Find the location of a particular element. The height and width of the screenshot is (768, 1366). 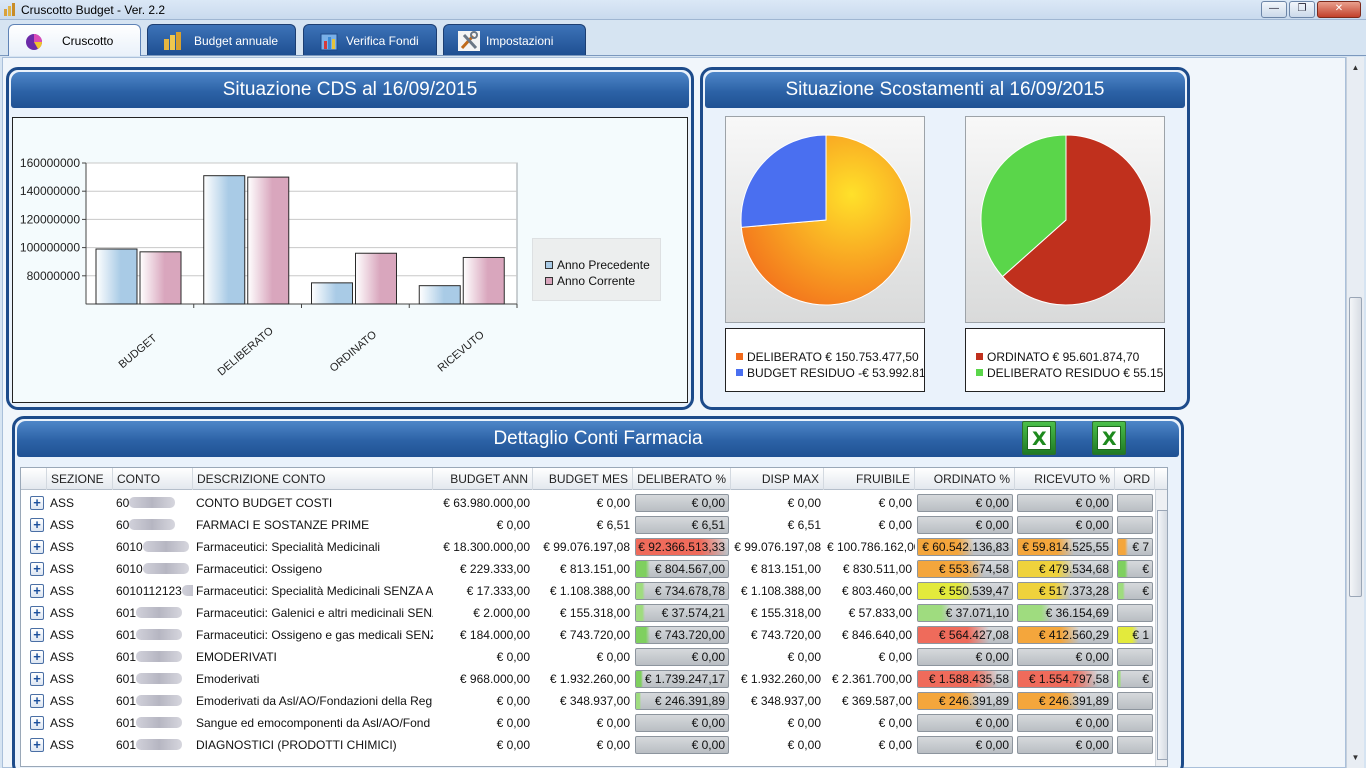

cell-descr: Sangue ed emocomponenti da Asl/AO/Fond is located at coordinates (313, 723).